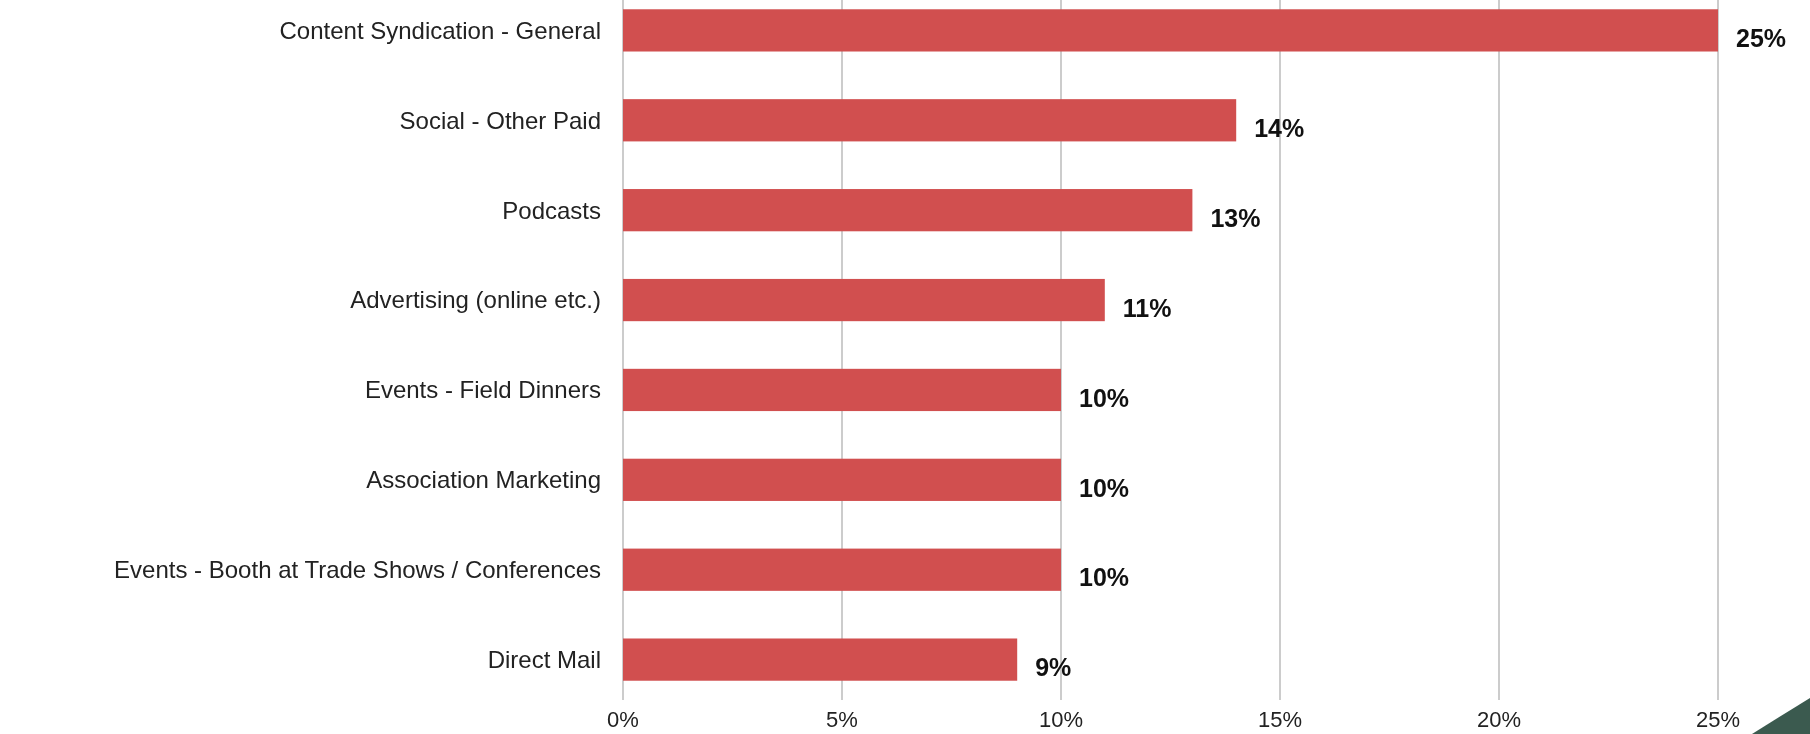 This screenshot has width=1810, height=734. What do you see at coordinates (1280, 719) in the screenshot?
I see `x-tick-label: 15%` at bounding box center [1280, 719].